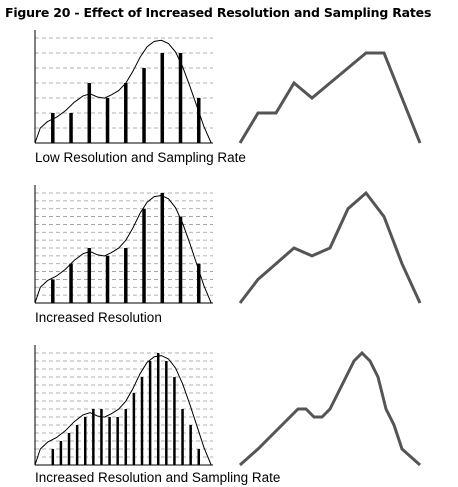 The width and height of the screenshot is (458, 487). Describe the element at coordinates (98, 317) in the screenshot. I see `panel-2-caption: Increased Resolution` at that location.